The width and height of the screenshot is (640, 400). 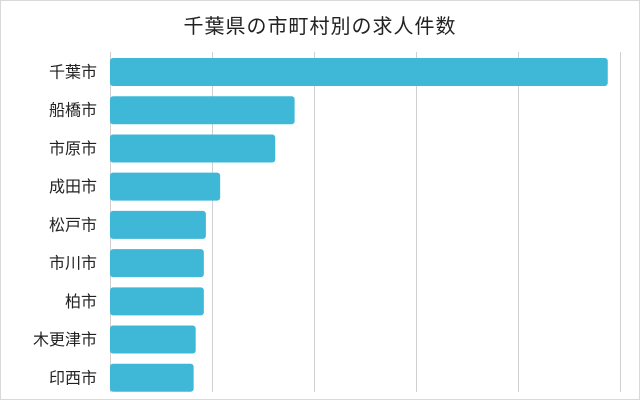 I want to click on category-label: 松戸市, so click(x=73, y=224).